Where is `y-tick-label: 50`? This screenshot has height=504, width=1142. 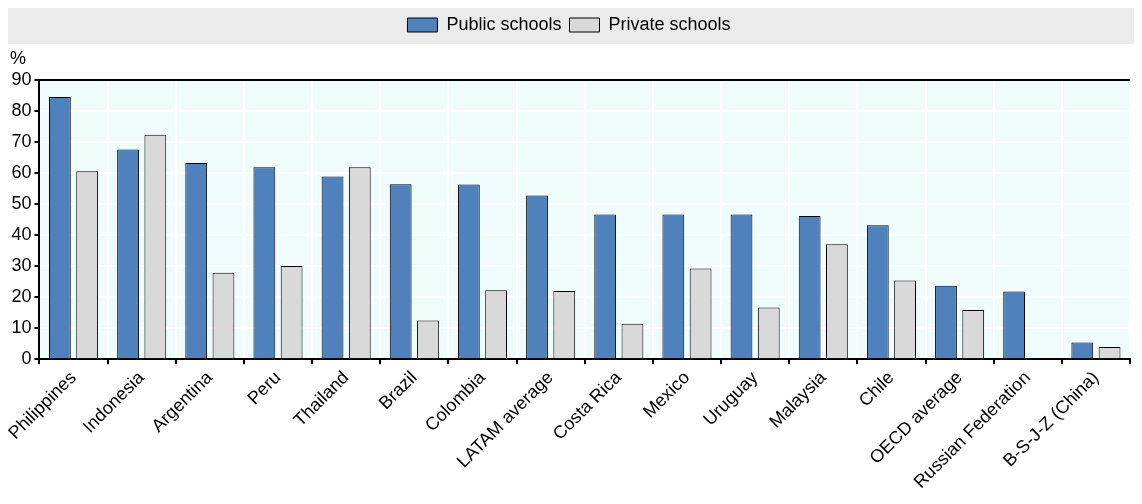 y-tick-label: 50 is located at coordinates (21, 203).